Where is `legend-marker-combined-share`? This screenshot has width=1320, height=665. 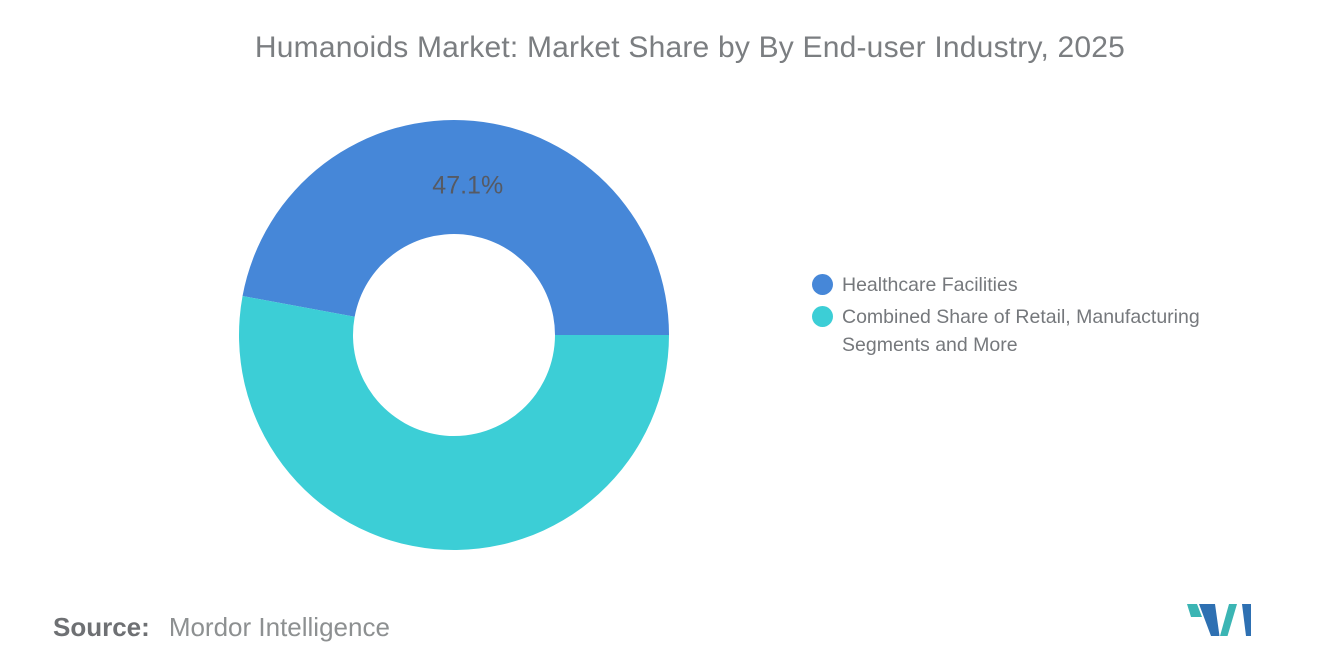
legend-marker-combined-share is located at coordinates (822, 316).